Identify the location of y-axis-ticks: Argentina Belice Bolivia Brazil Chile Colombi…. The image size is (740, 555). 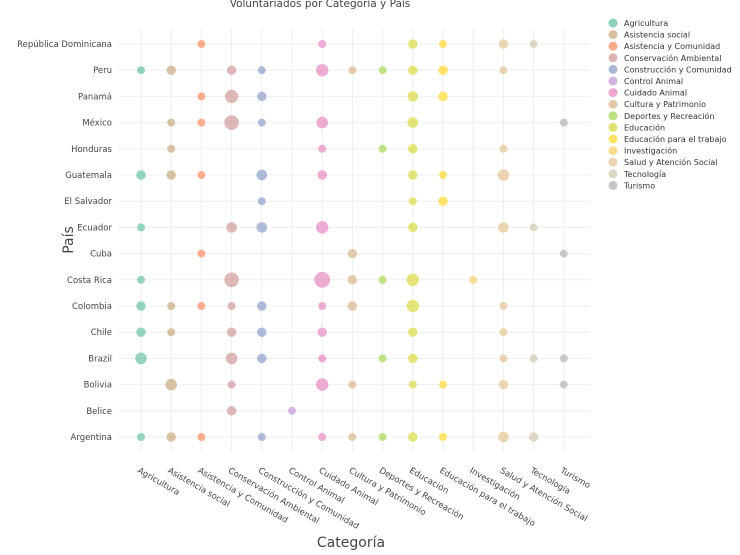
(64, 241).